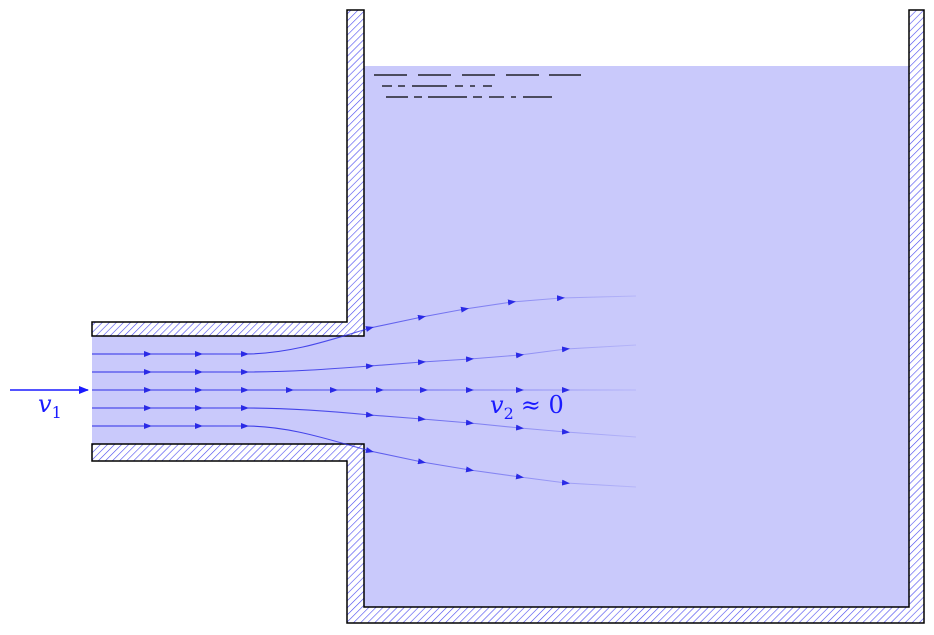  What do you see at coordinates (57, 412) in the screenshot?
I see `inlet-velocity-subscript: 1` at bounding box center [57, 412].